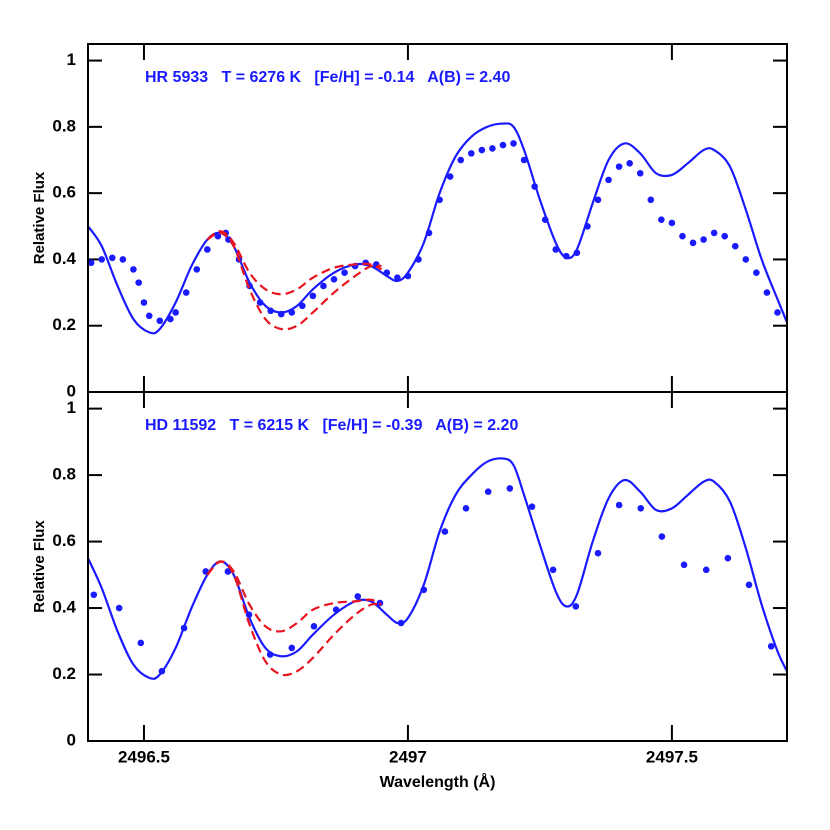  Describe the element at coordinates (438, 781) in the screenshot. I see `x-axis-label: Wavelength (Å)` at that location.